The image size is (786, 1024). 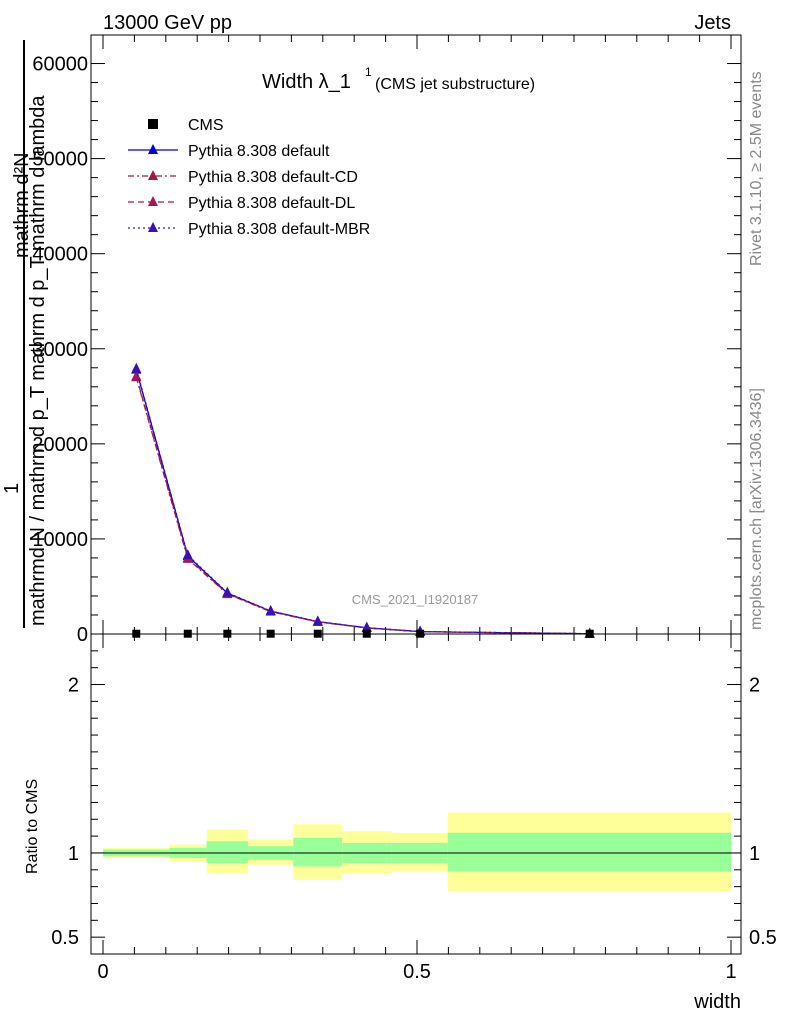 What do you see at coordinates (82, 635) in the screenshot?
I see `y-tick-label: 0` at bounding box center [82, 635].